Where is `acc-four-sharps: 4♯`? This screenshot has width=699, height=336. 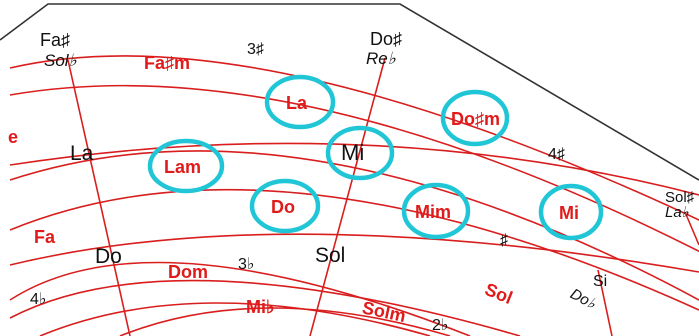 acc-four-sharps: 4♯ is located at coordinates (556, 154).